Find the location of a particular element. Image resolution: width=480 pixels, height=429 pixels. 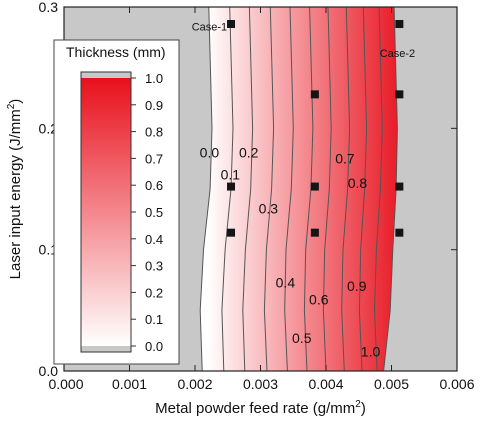

contour-label: 0.2 is located at coordinates (249, 153).